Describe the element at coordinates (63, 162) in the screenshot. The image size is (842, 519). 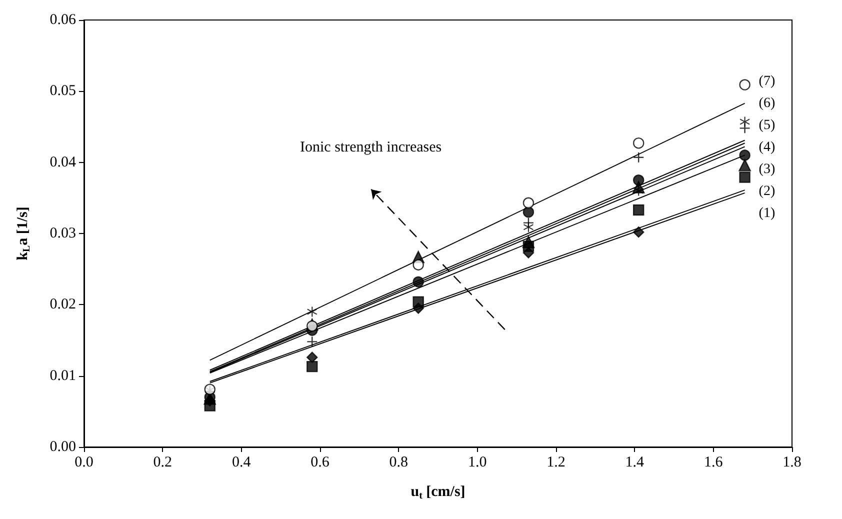
I see `y-tick-label: 0.04` at that location.